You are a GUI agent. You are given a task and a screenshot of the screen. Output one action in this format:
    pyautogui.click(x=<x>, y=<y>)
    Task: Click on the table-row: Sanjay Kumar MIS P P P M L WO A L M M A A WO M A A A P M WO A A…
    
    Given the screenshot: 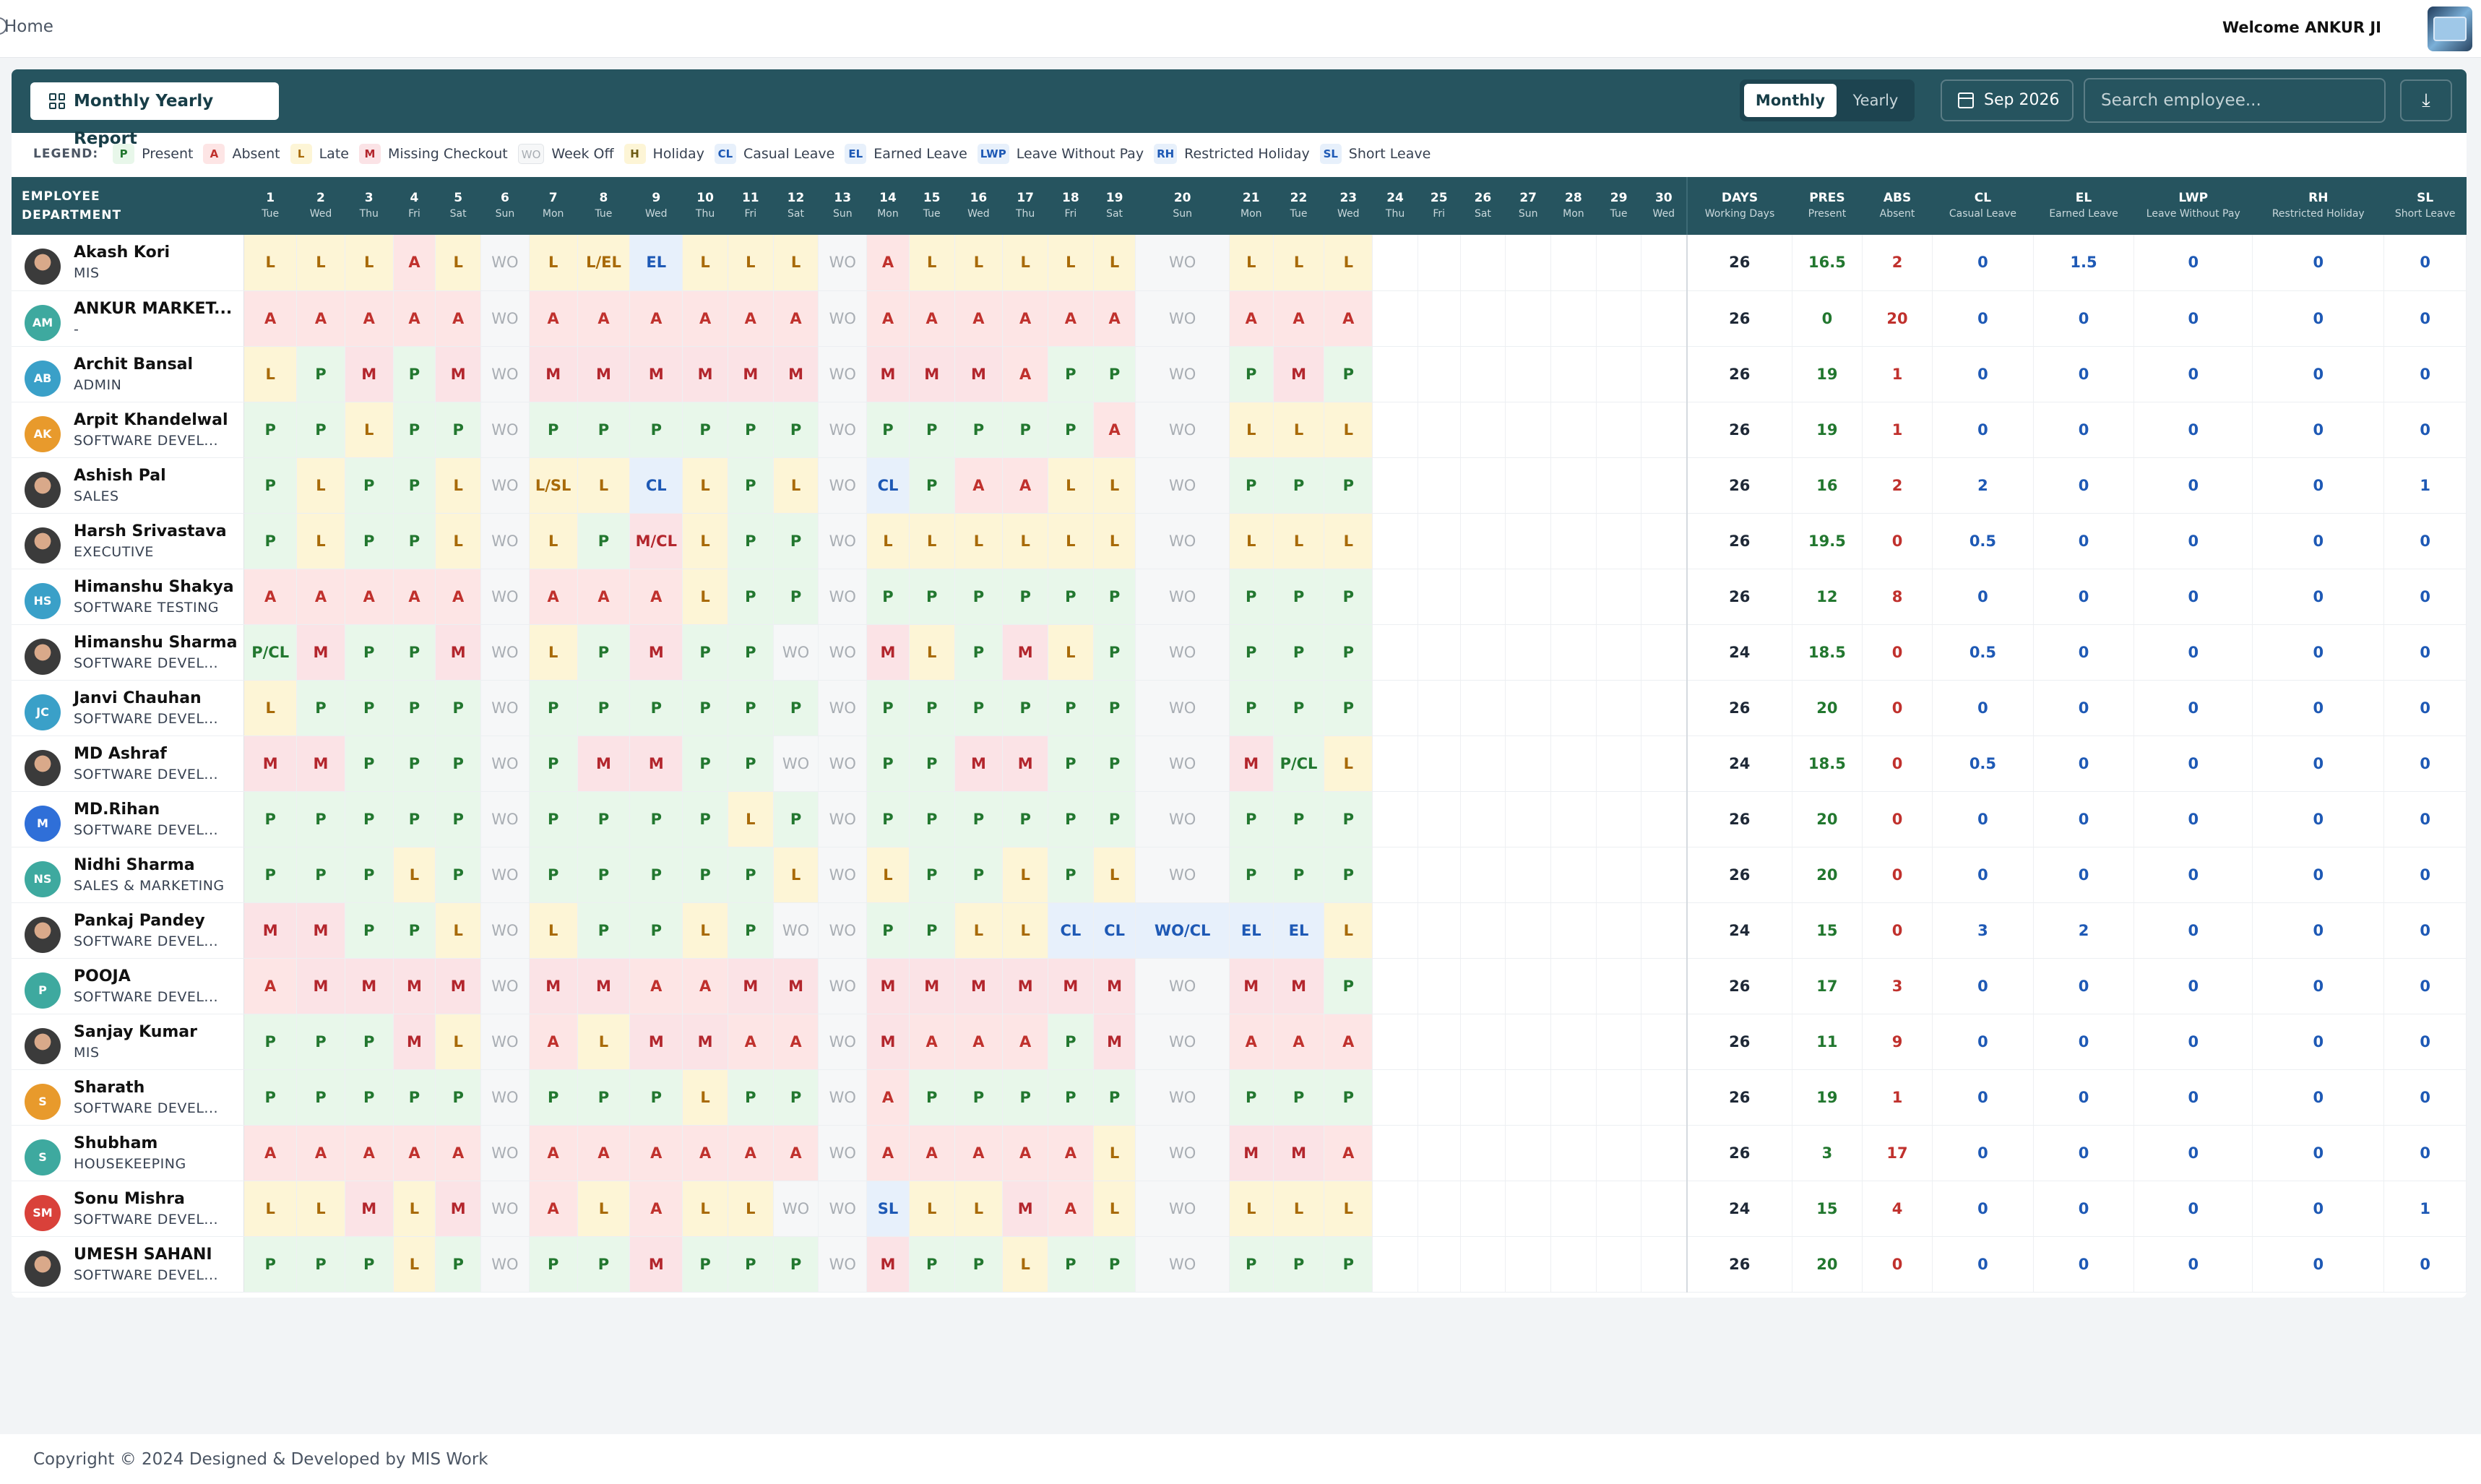 What is the action you would take?
    pyautogui.click(x=1239, y=1042)
    